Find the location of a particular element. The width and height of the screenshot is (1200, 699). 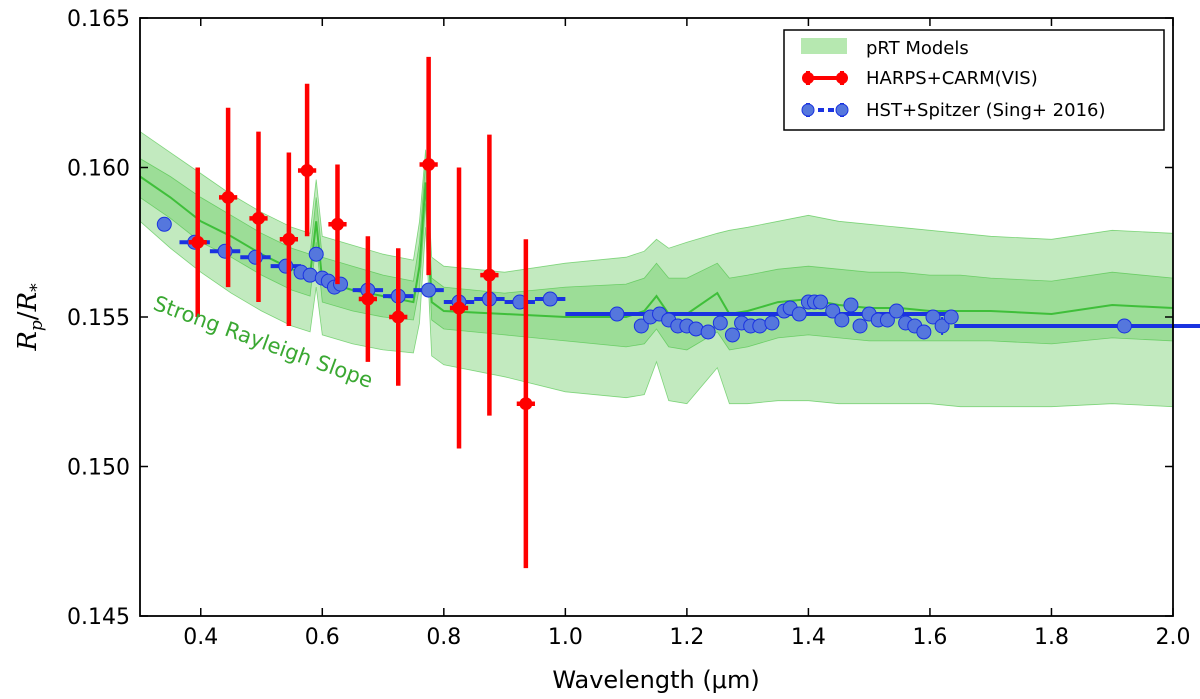

y-label-slash: / is located at coordinates (28, 315).